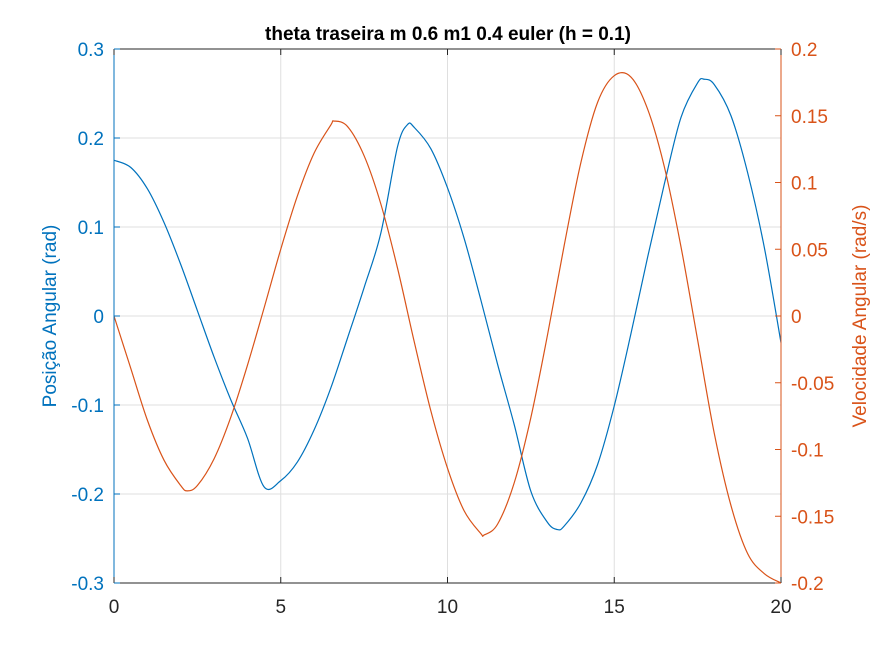  What do you see at coordinates (812, 384) in the screenshot?
I see `y-right-tick-label: -0.05` at bounding box center [812, 384].